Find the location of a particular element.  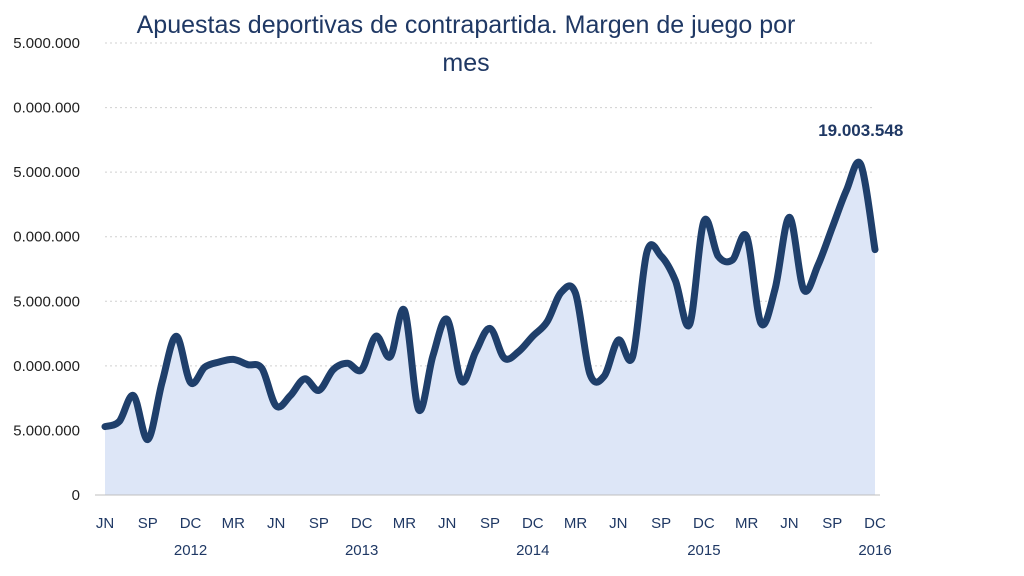

year-label: 2013 is located at coordinates (361, 550).